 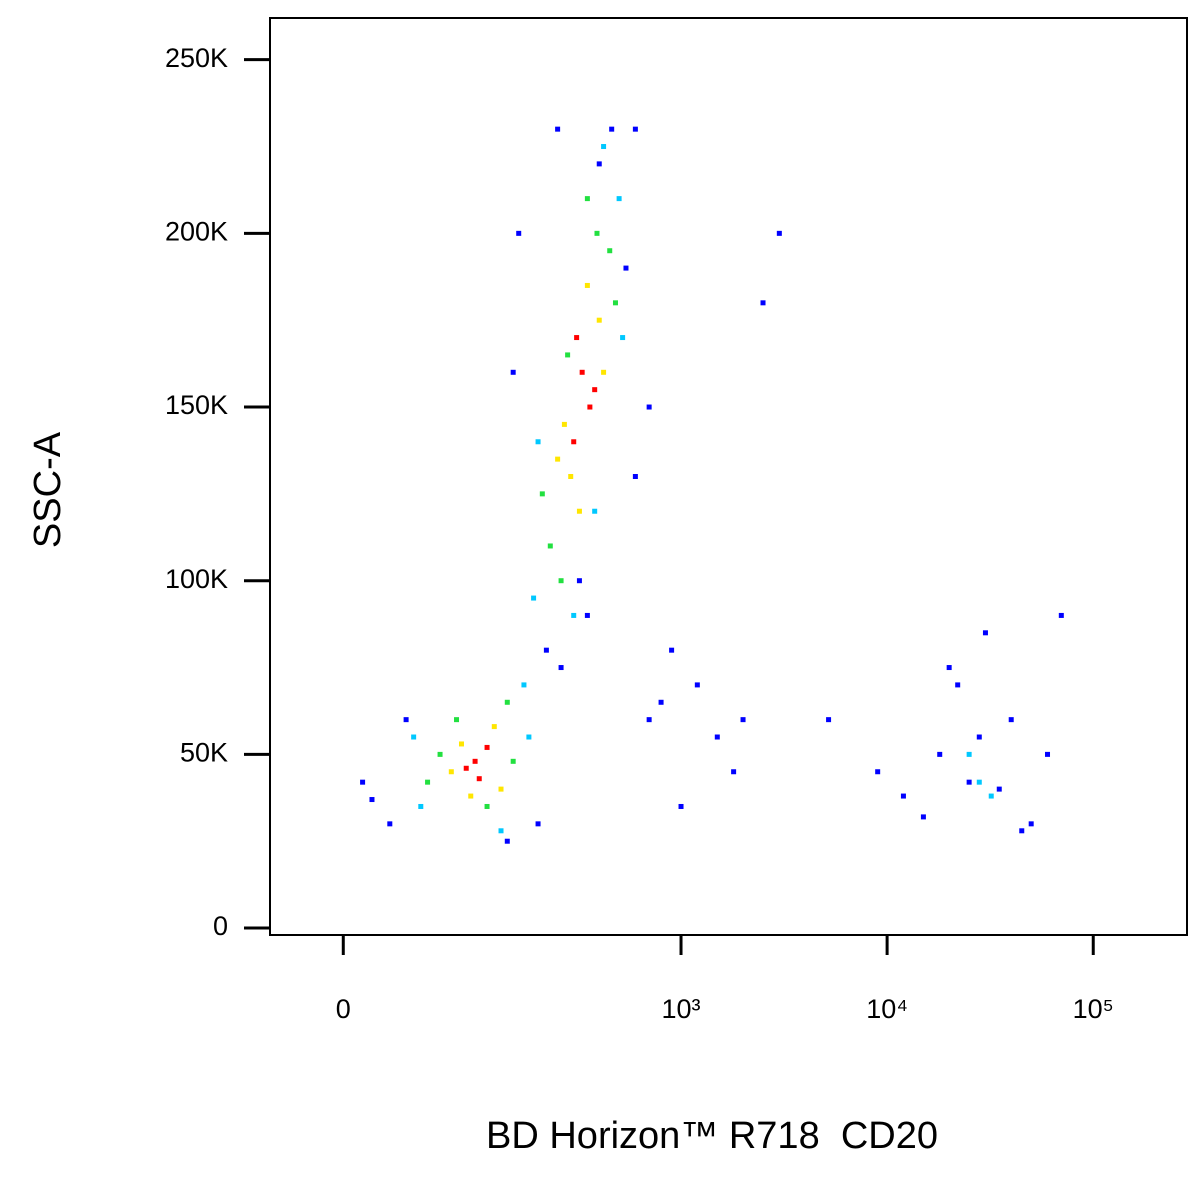 I want to click on x-tick-label: 10³, so click(x=681, y=1009).